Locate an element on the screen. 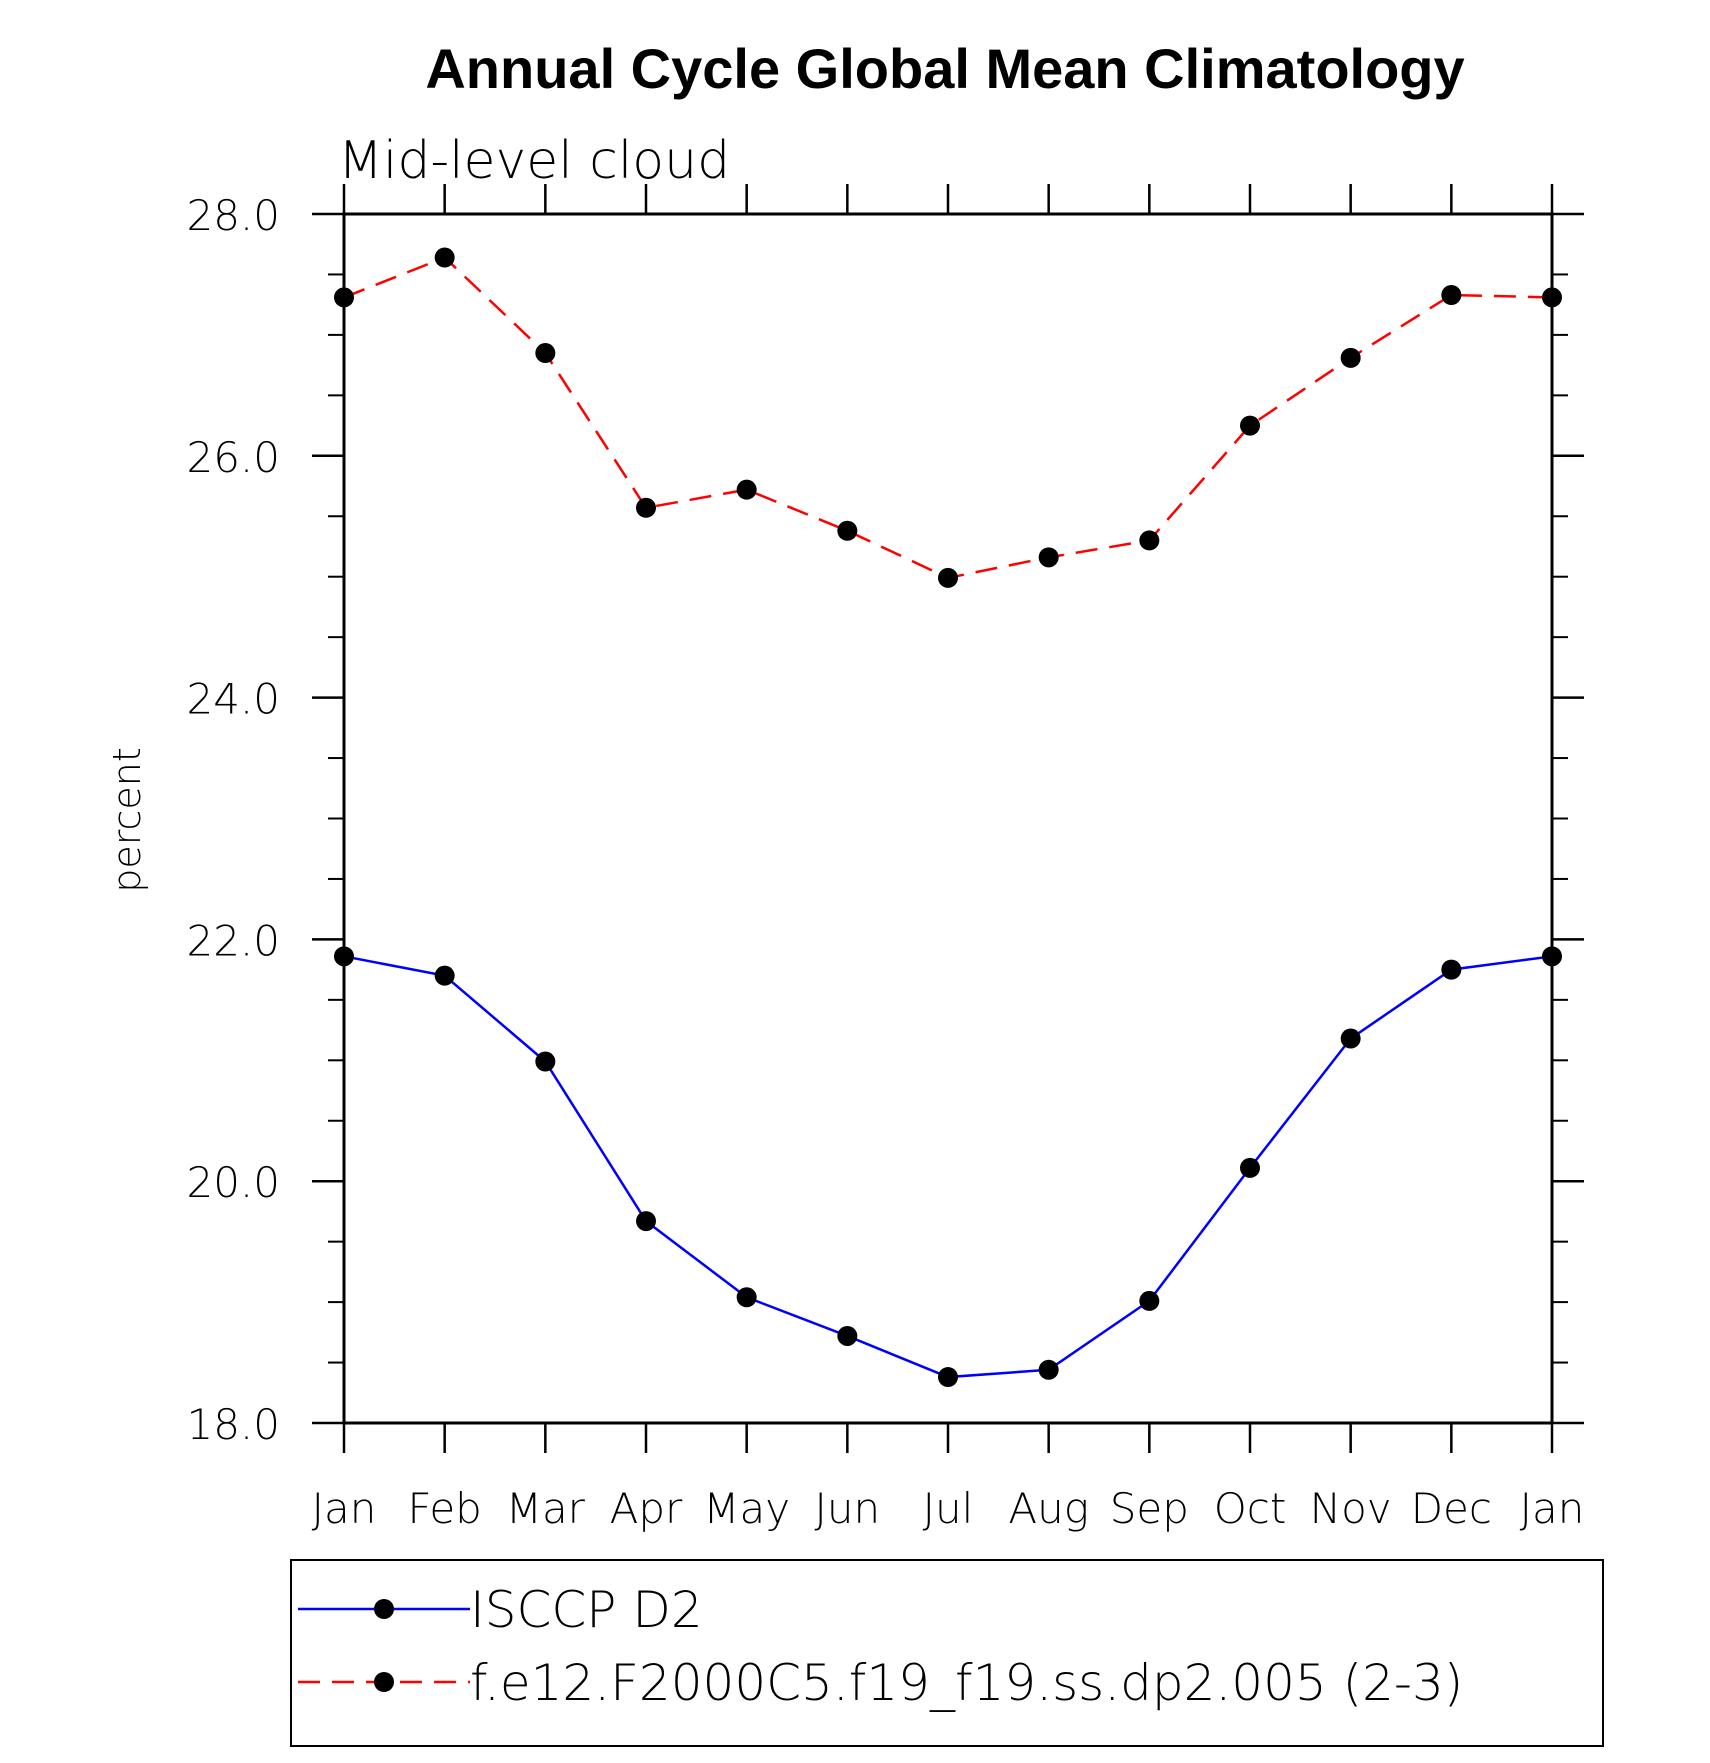 The height and width of the screenshot is (1763, 1710). y-tick-label: 24.0 is located at coordinates (233, 699).